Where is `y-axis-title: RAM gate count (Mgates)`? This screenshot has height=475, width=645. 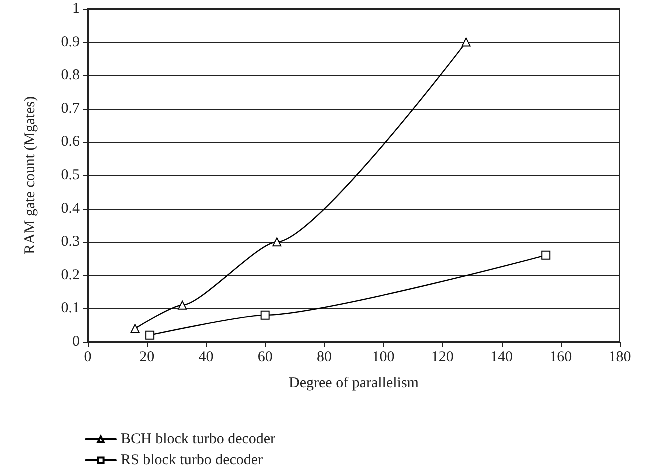
y-axis-title: RAM gate count (Mgates) is located at coordinates (30, 175).